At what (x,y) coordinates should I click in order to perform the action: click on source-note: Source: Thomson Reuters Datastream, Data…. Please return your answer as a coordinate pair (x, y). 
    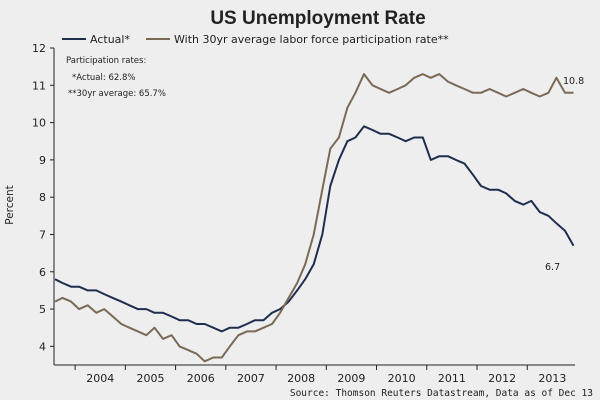
    Looking at the image, I should click on (441, 393).